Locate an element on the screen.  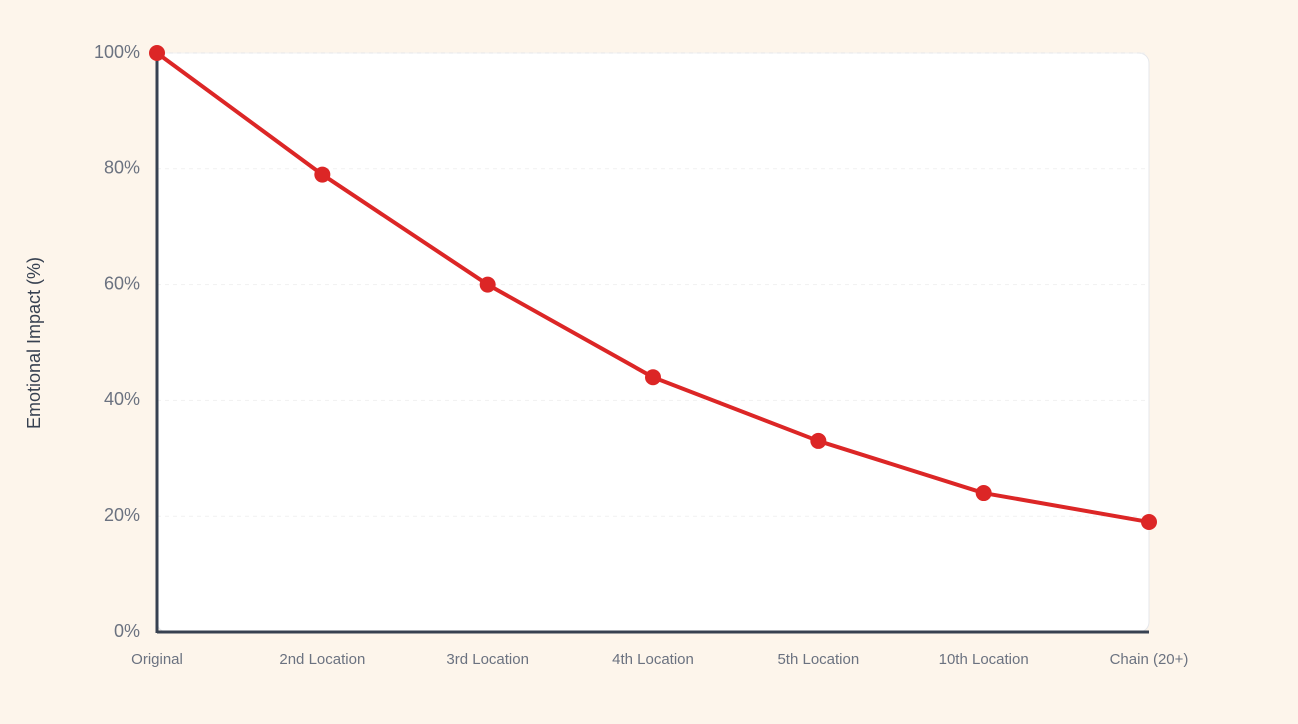
y-tick-label: 40% is located at coordinates (122, 399).